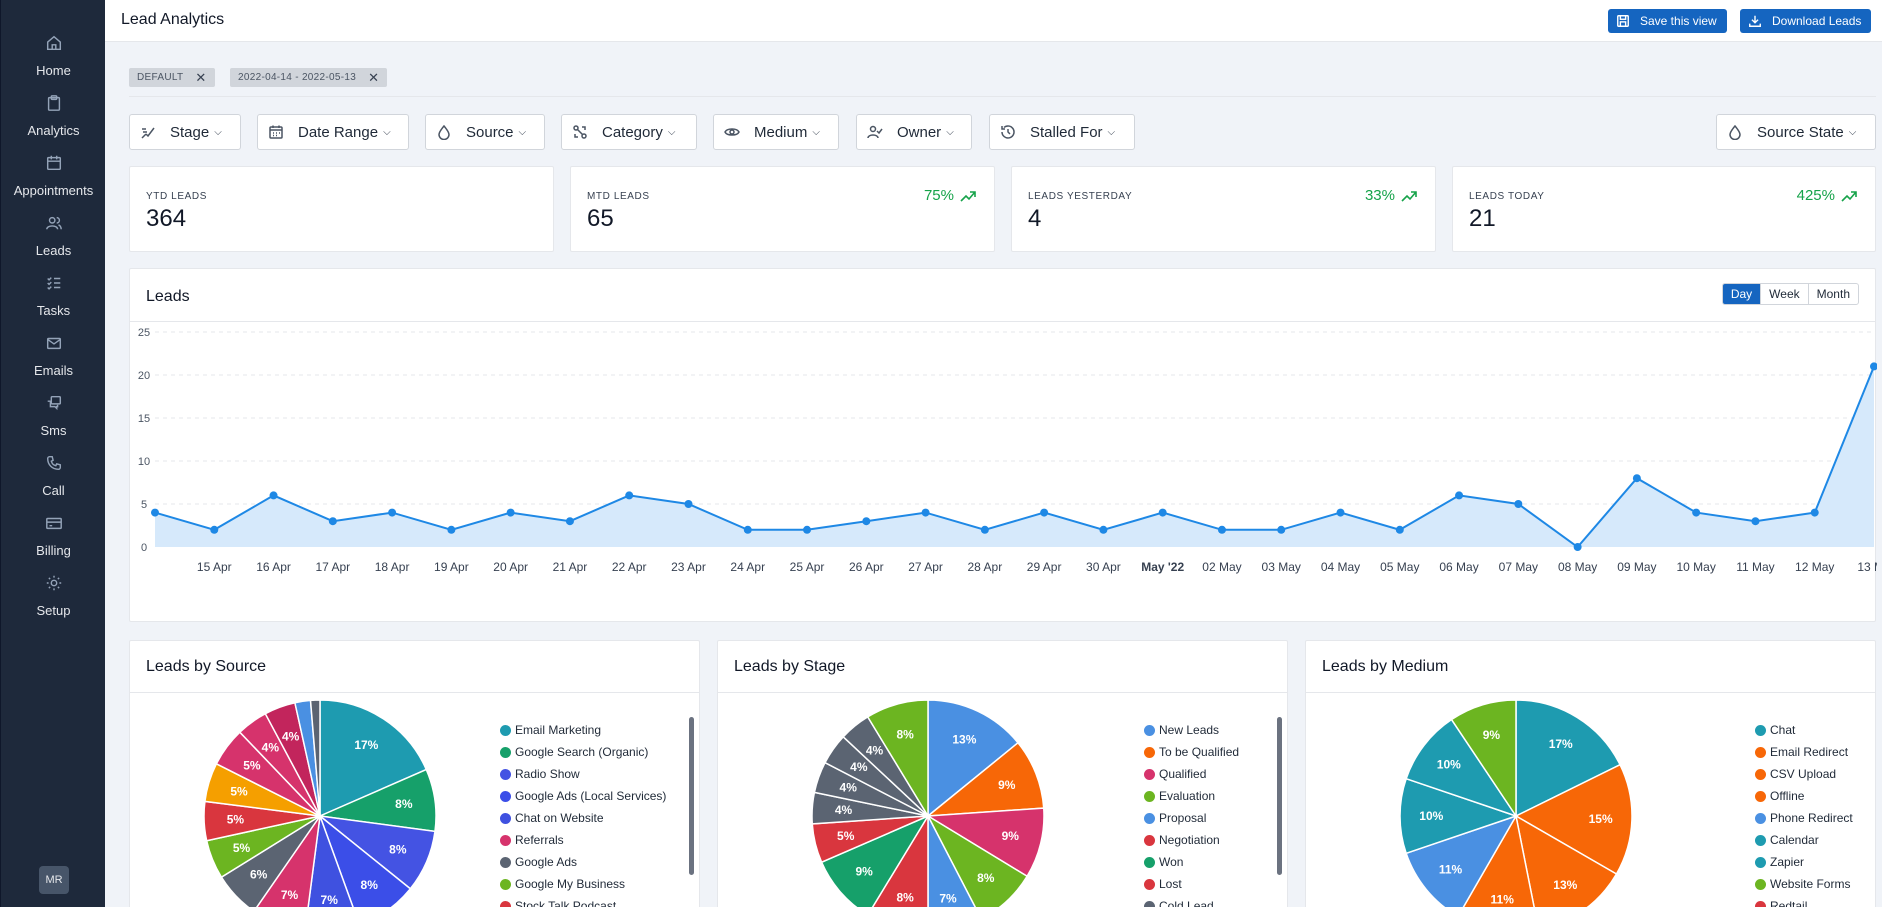  Describe the element at coordinates (1783, 730) in the screenshot. I see `legend-label: Chat` at that location.